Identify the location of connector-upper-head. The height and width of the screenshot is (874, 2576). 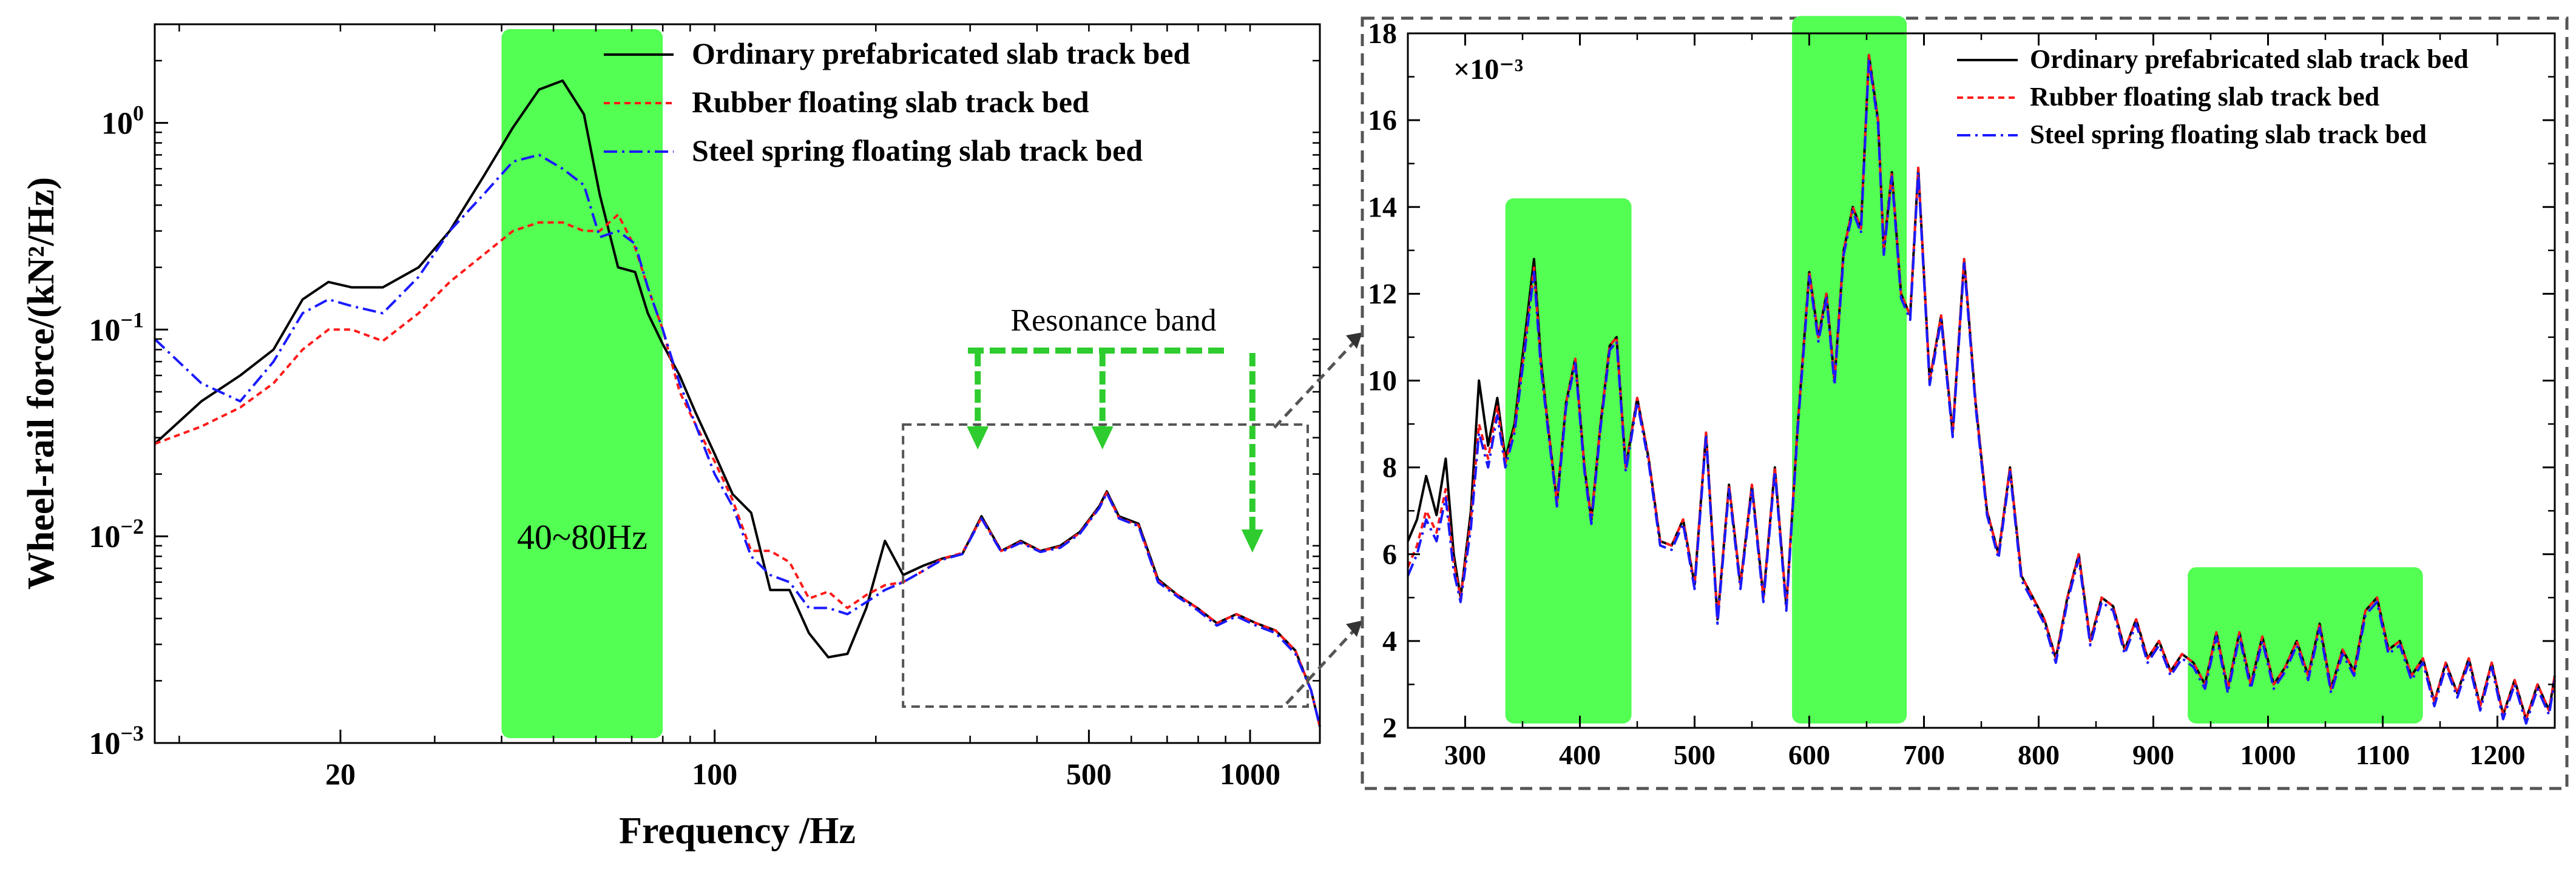
(1354, 340).